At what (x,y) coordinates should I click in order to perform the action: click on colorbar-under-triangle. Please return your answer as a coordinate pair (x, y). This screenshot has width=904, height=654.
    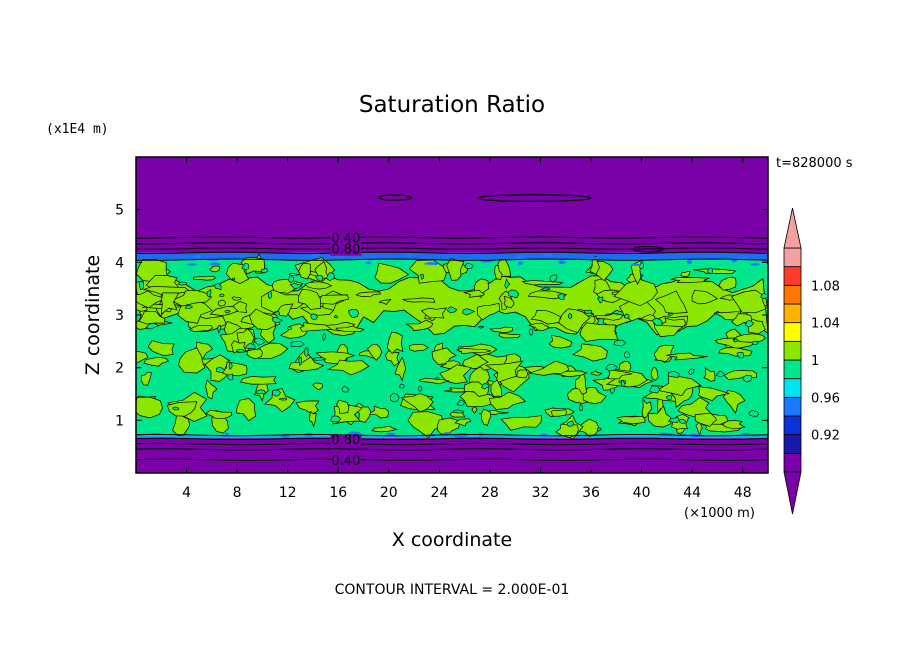
    Looking at the image, I should click on (792, 493).